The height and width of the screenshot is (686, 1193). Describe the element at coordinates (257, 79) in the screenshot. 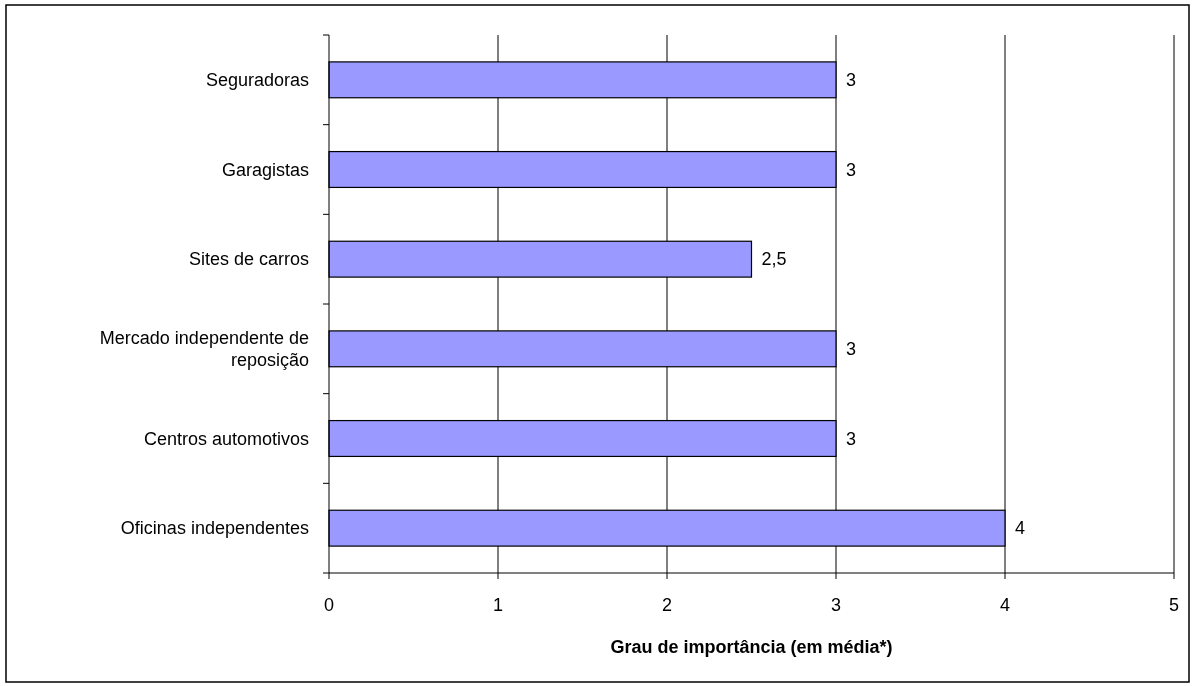

I see `y-tick-label: Seguradoras` at that location.